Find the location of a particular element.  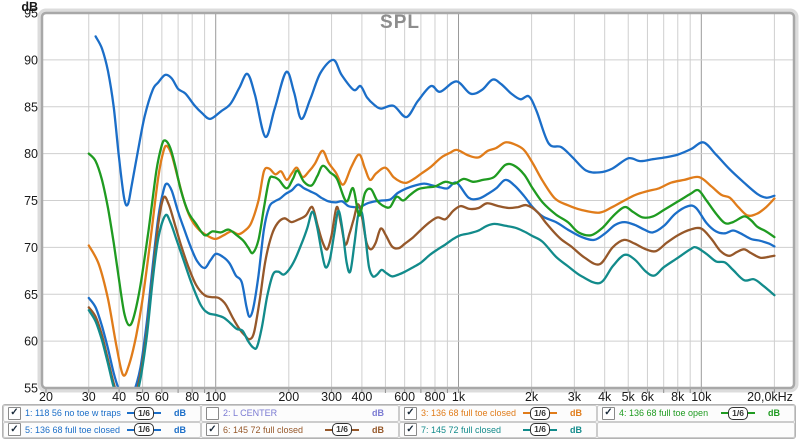

trace-3-label: 3: 136 68 full toe closed is located at coordinates (469, 413).